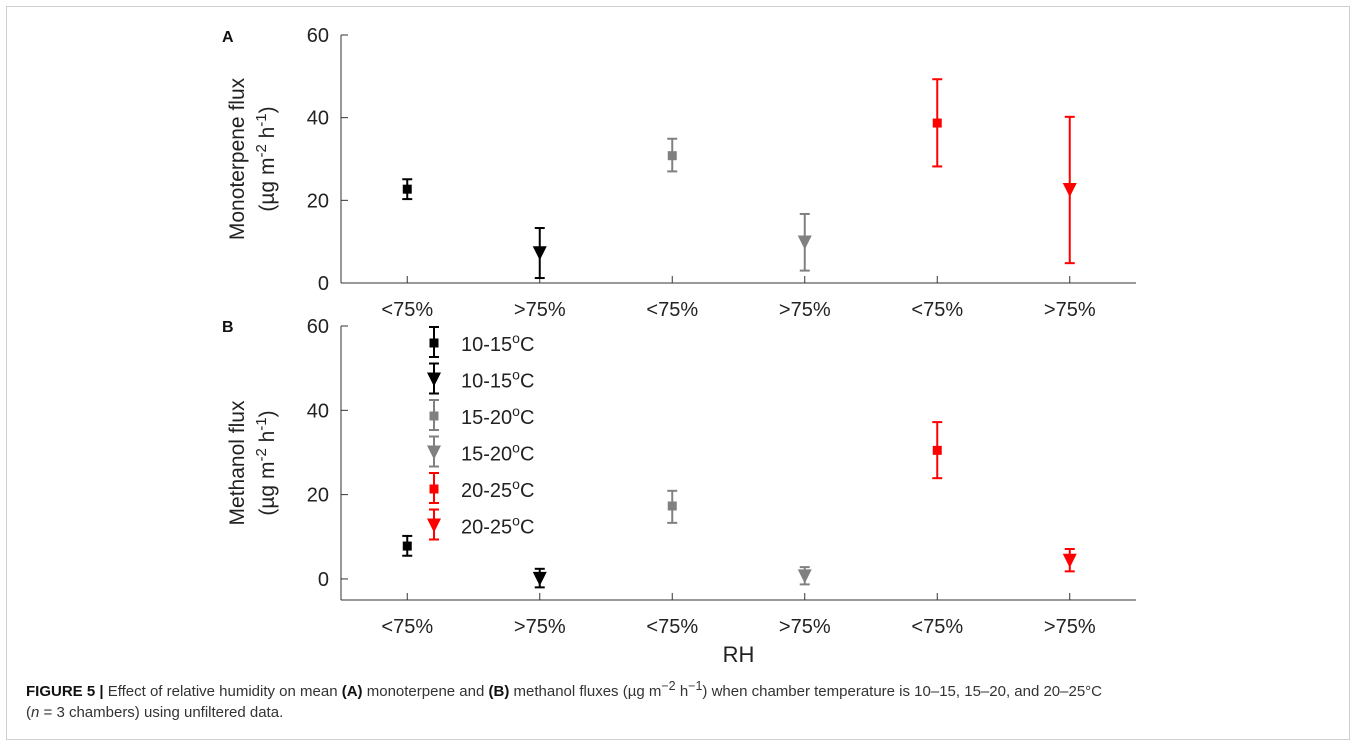  I want to click on caption-figure-label: FIGURE 5 |, so click(65, 691).